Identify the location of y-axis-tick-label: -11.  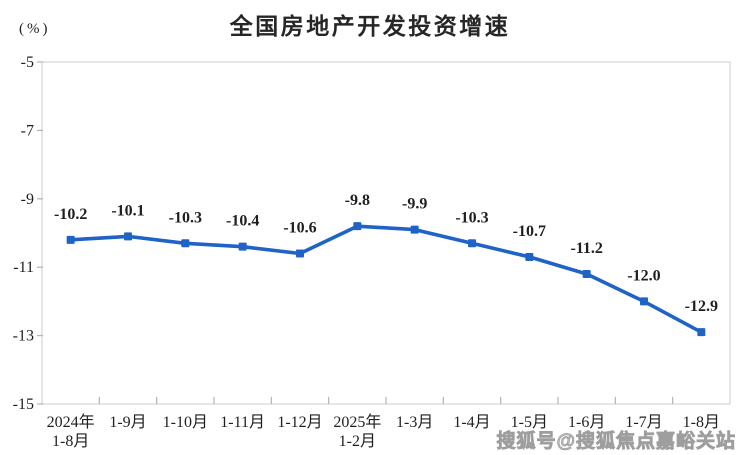
(23, 267).